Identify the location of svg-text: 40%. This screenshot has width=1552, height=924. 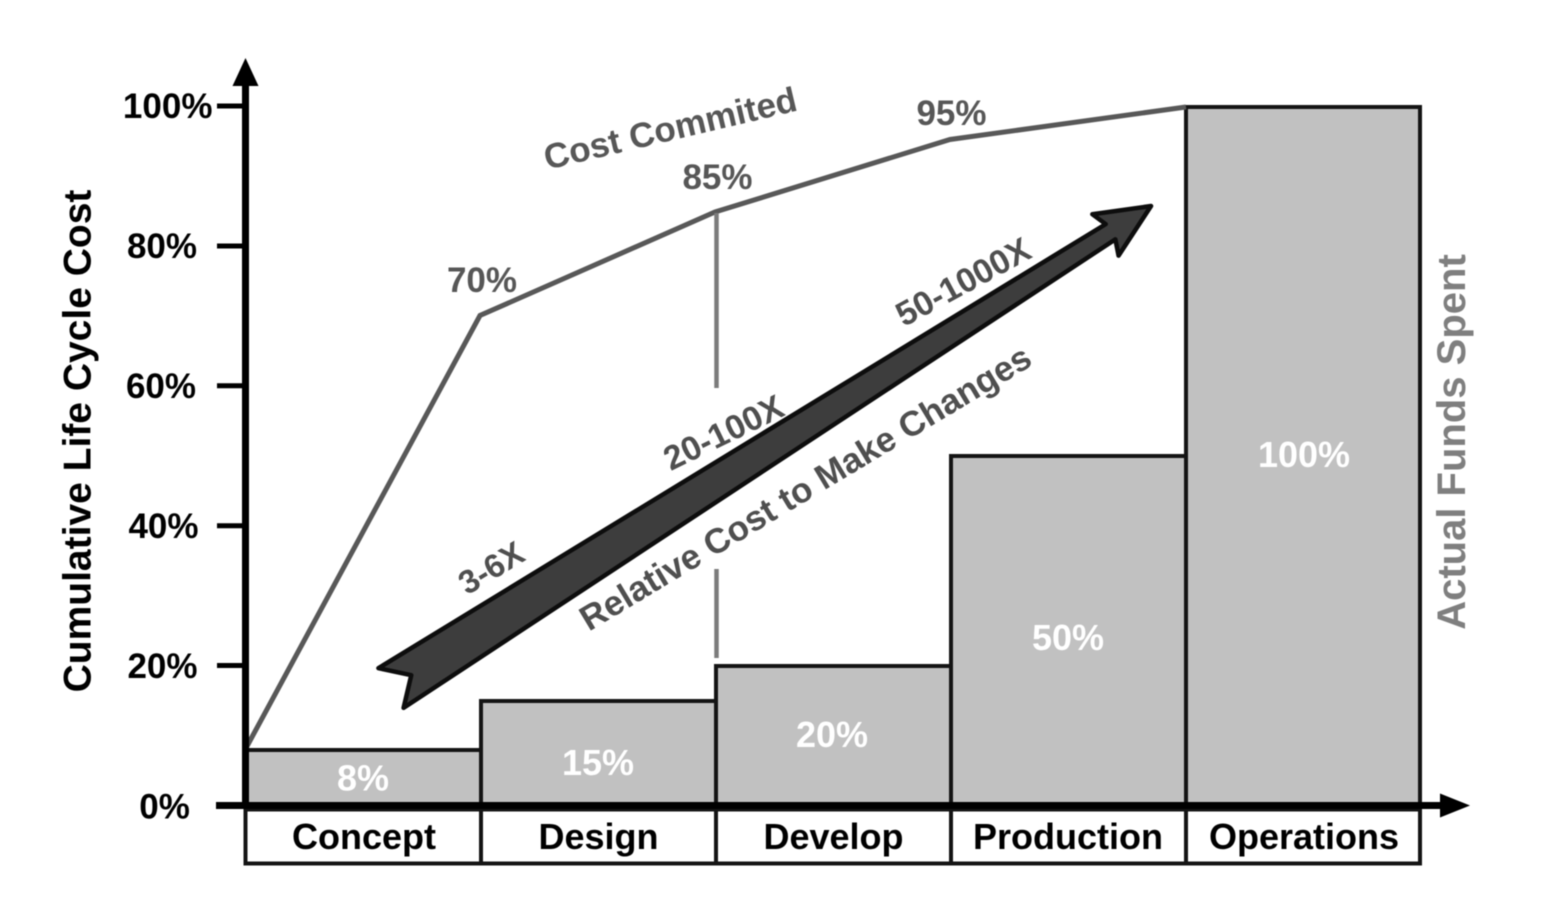
(163, 526).